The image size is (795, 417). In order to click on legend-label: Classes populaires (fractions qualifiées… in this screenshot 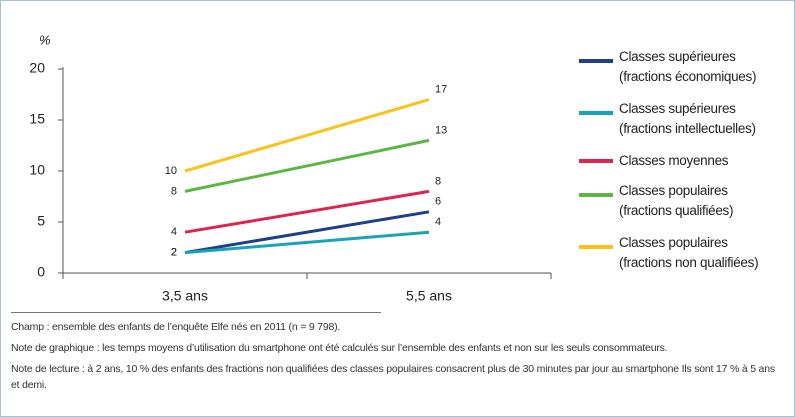, I will do `click(676, 200)`.